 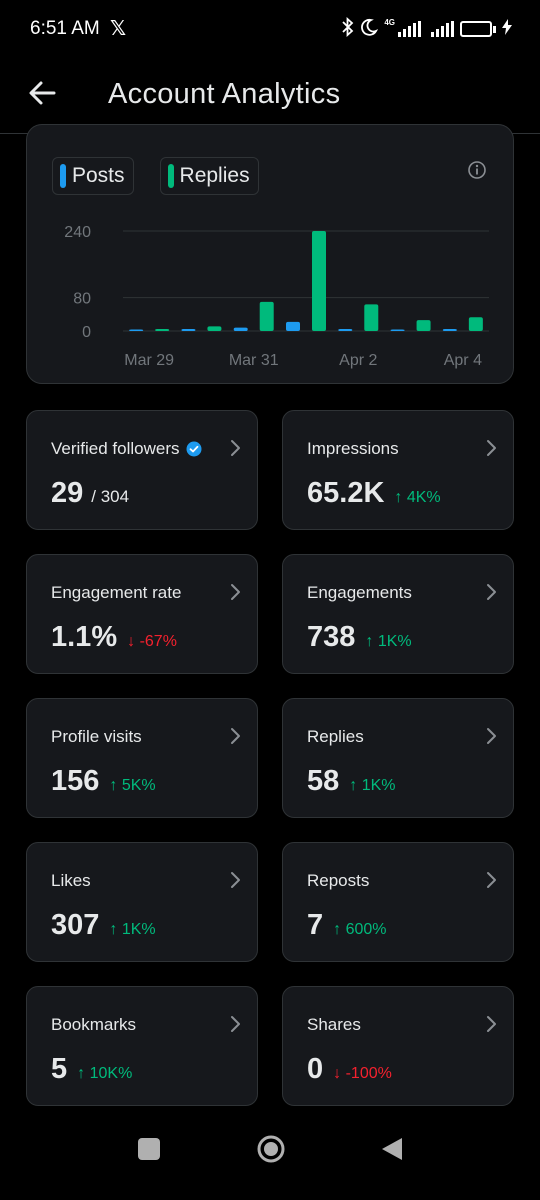 I want to click on x-tick-label: Apr 4, so click(x=463, y=360).